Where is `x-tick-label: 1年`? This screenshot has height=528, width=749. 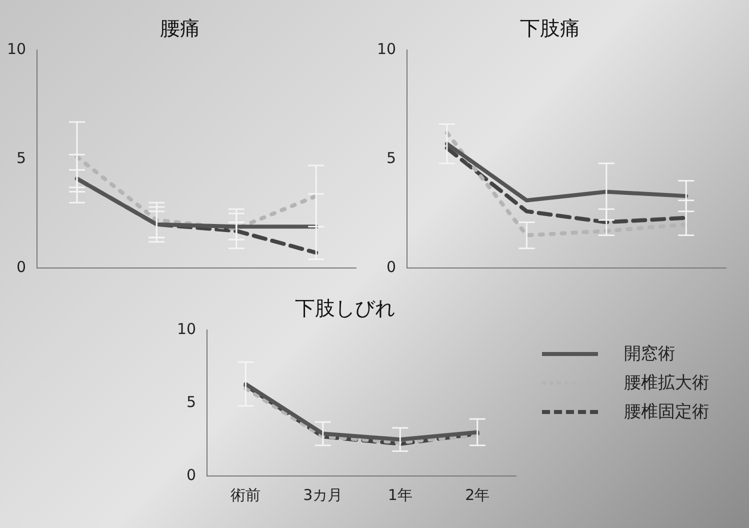 x-tick-label: 1年 is located at coordinates (400, 495).